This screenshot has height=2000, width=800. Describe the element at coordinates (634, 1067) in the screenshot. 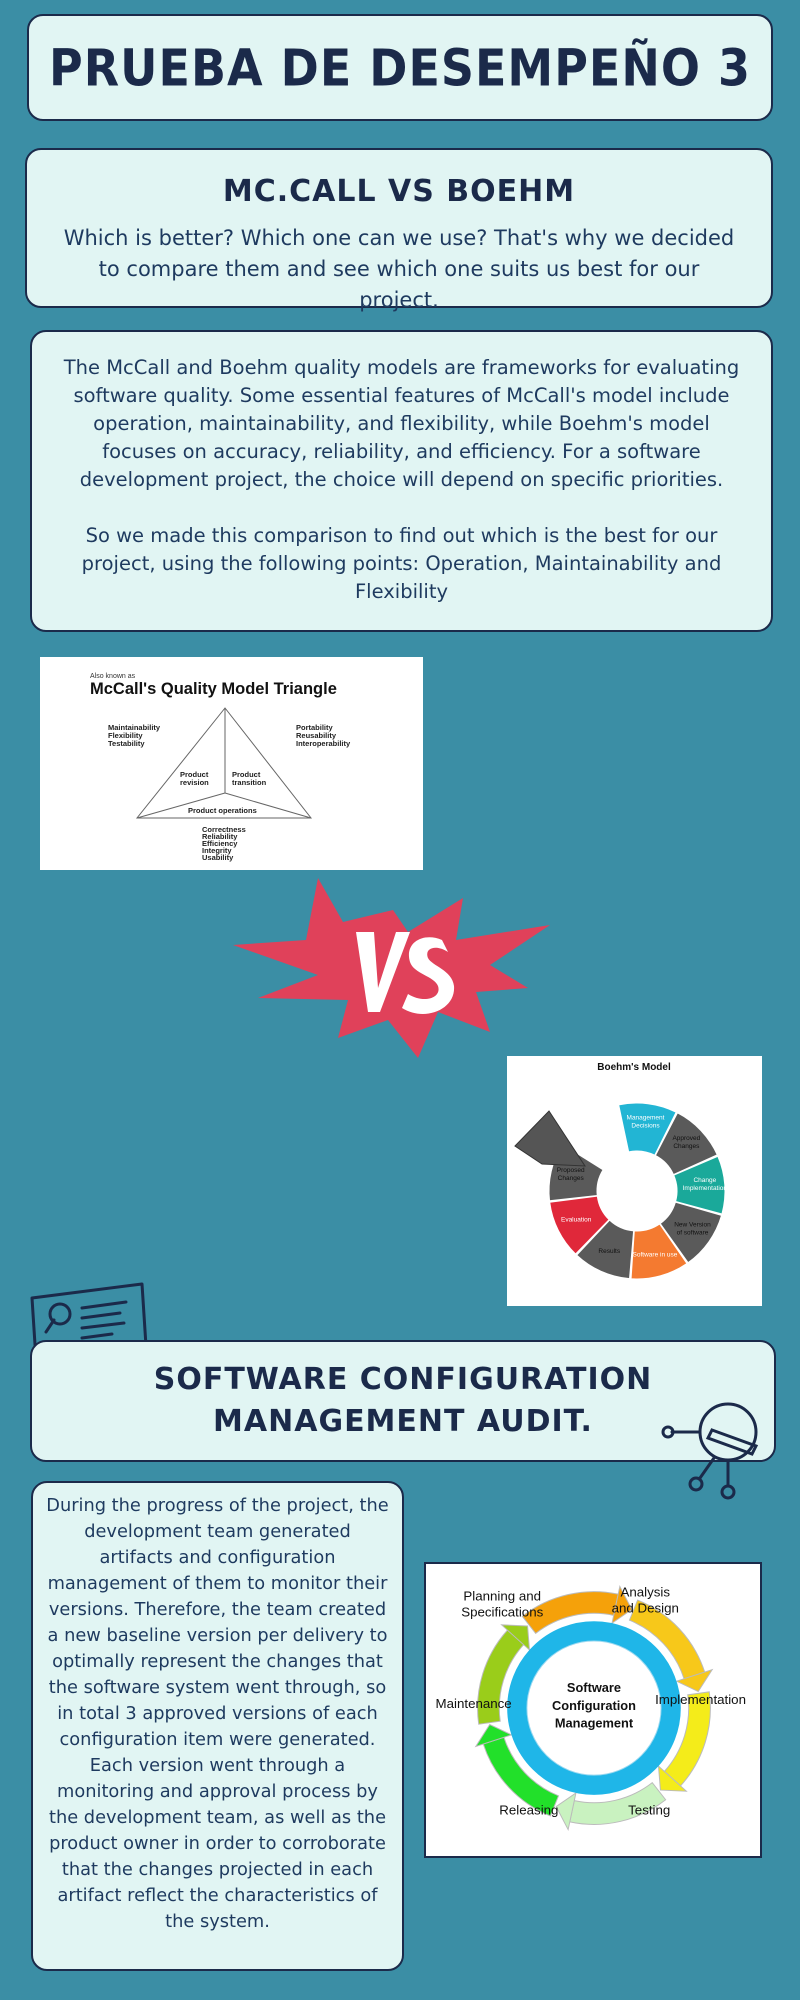

I see `boehm-title: Boehm's Model` at that location.